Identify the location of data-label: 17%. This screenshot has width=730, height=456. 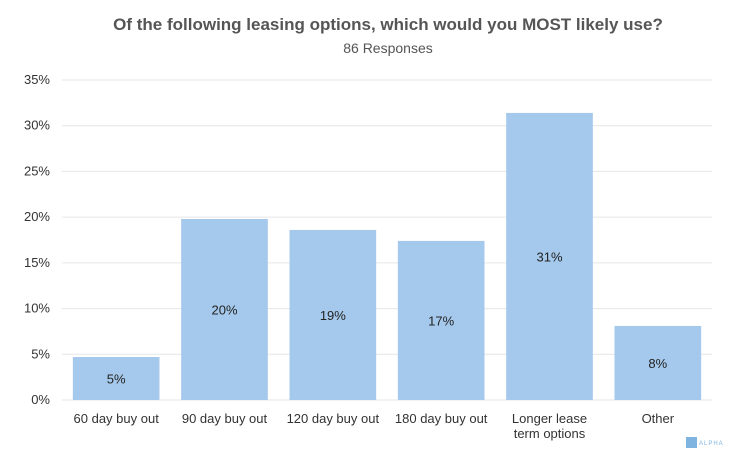
(441, 320).